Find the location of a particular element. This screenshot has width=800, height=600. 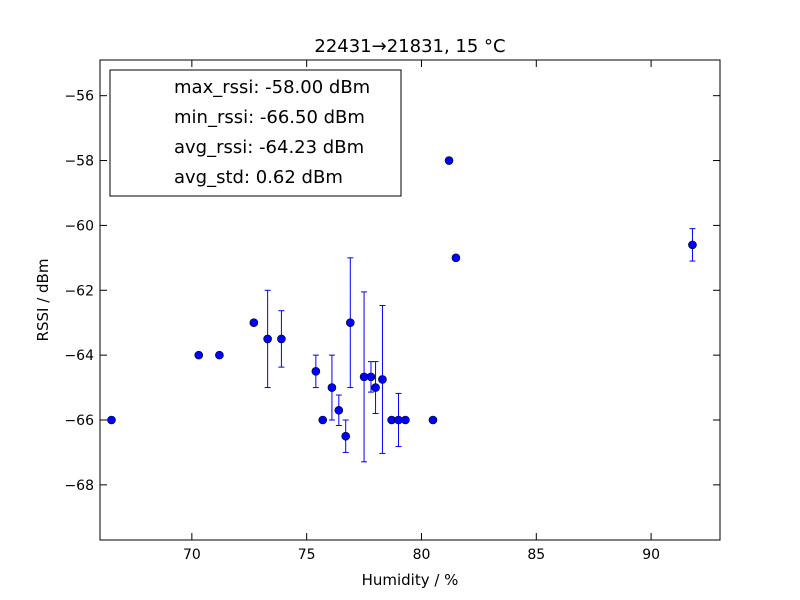

y-tick-label: −64 is located at coordinates (79, 356).